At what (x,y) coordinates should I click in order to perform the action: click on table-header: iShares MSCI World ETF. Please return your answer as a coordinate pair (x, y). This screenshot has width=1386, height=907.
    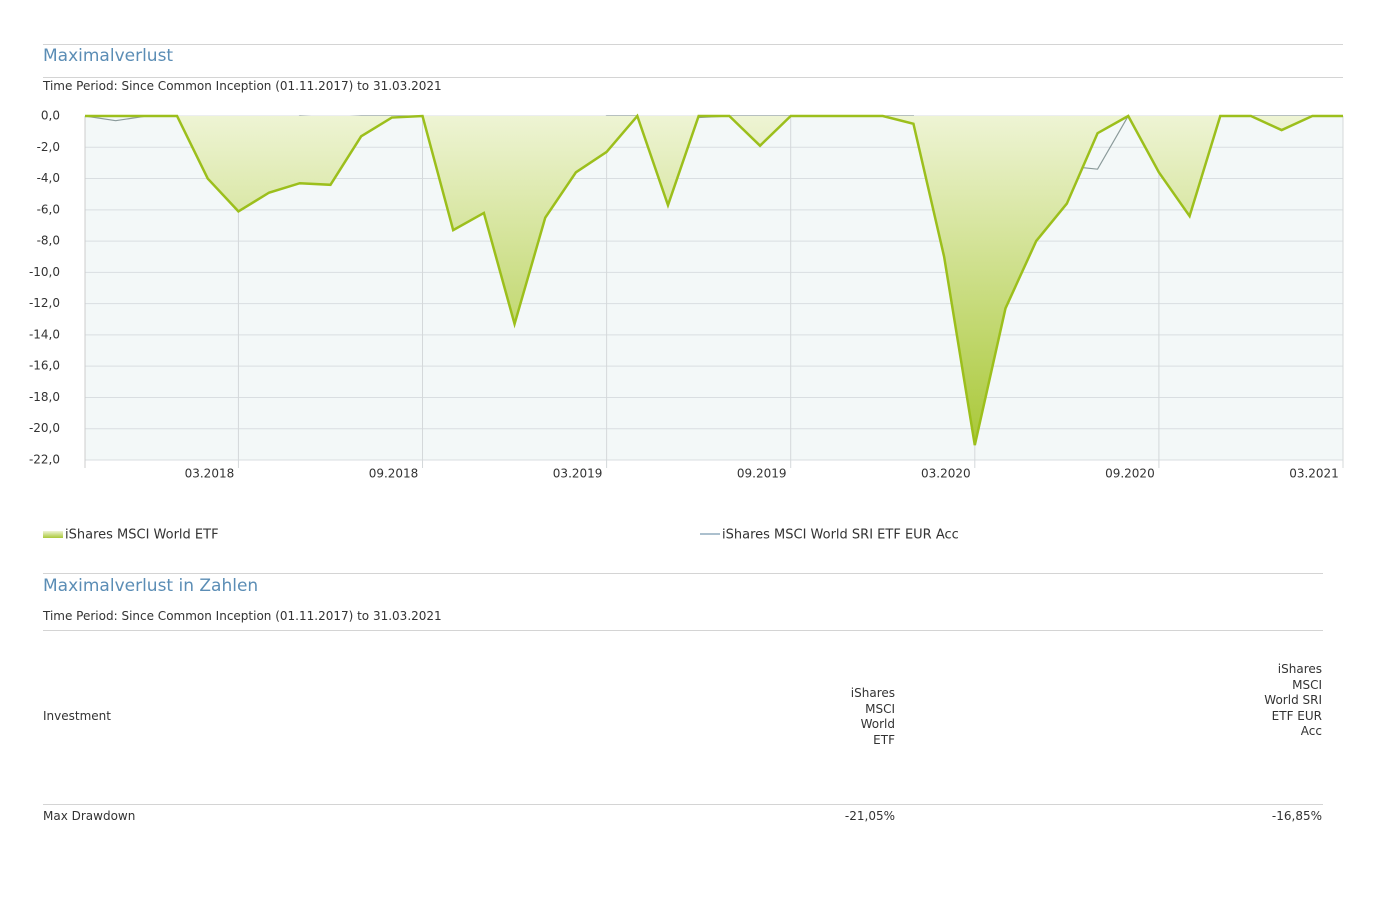
    Looking at the image, I should click on (872, 716).